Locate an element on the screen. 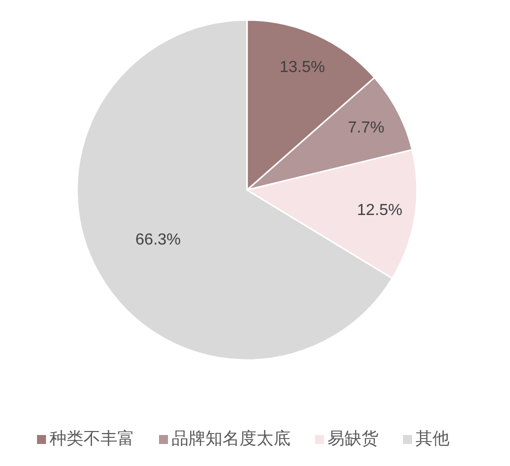 The width and height of the screenshot is (510, 466). data-label: 13.5% is located at coordinates (302, 67).